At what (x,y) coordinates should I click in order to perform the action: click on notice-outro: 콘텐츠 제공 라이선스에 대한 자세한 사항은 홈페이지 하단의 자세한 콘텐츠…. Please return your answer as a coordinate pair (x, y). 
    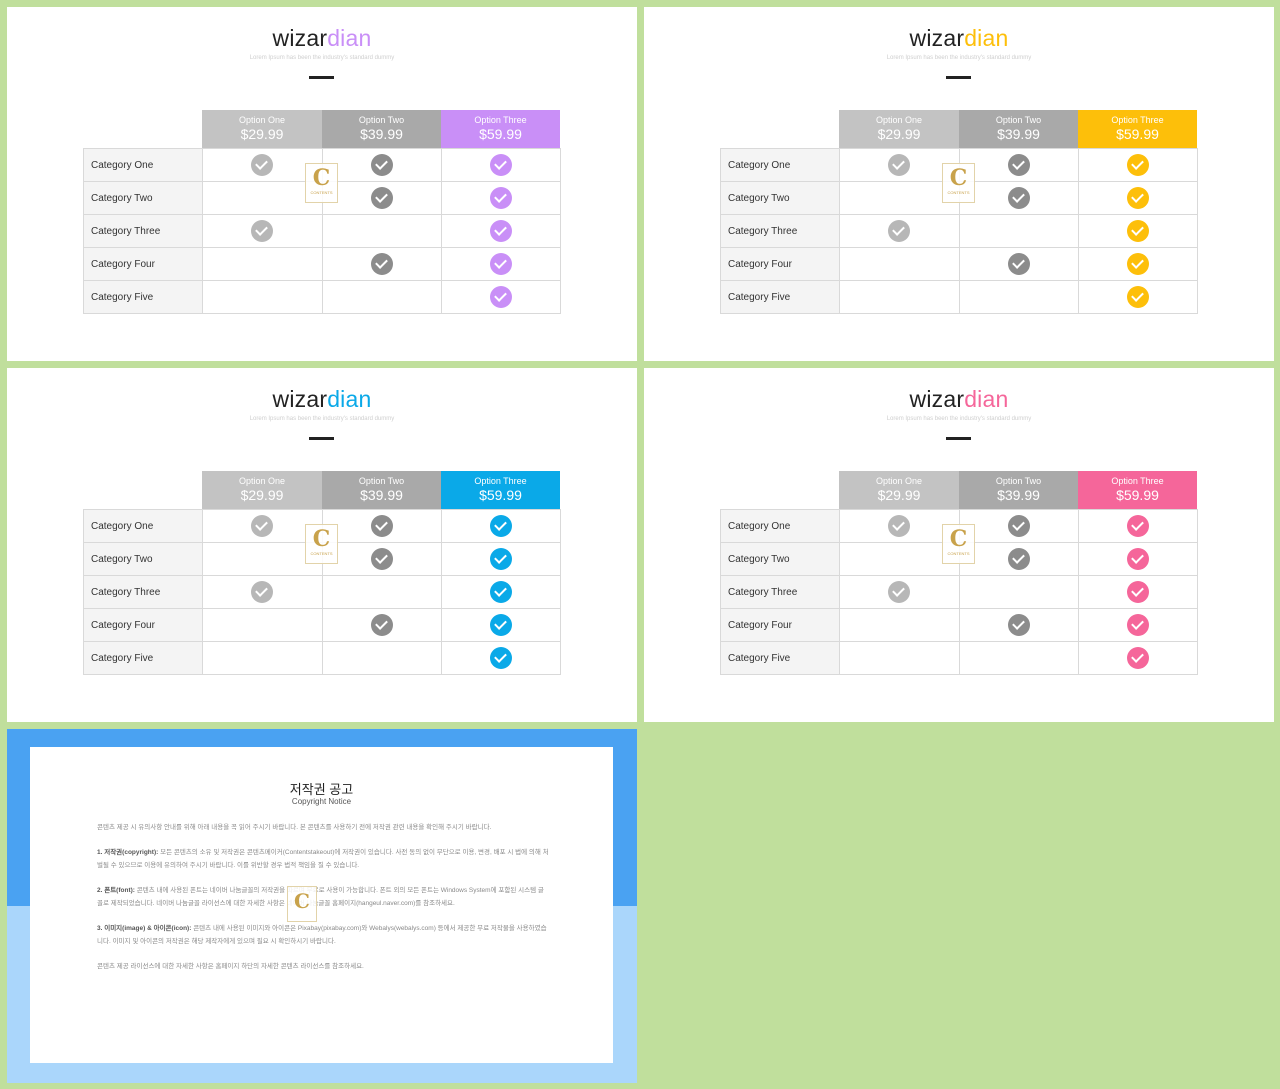
    Looking at the image, I should click on (230, 966).